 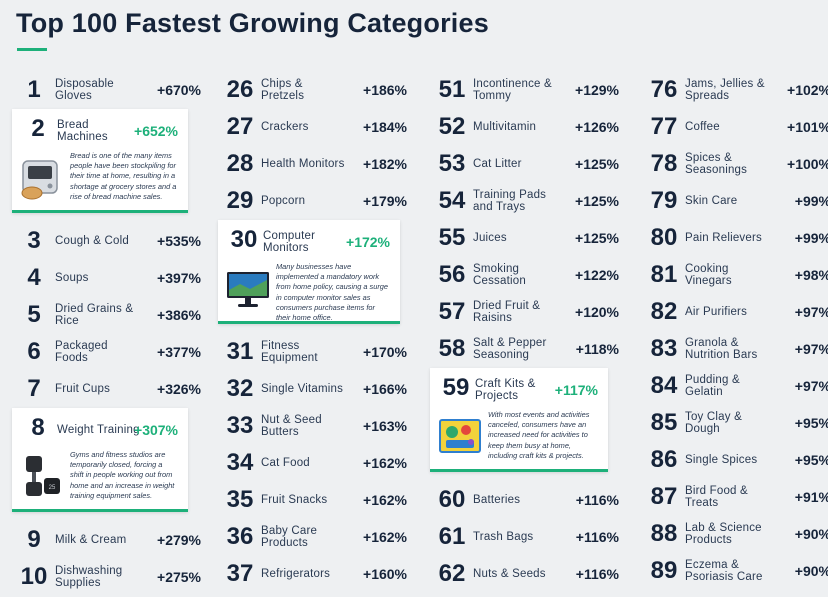 I want to click on category-name: Toy Clay & Dough, so click(x=713, y=423).